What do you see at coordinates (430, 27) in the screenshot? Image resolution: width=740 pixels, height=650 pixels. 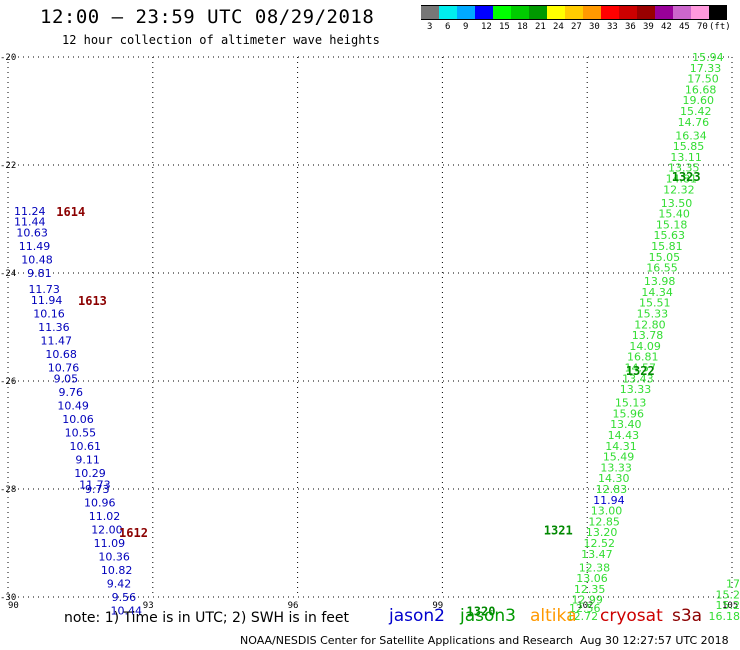 I see `color-scale-label: 3` at bounding box center [430, 27].